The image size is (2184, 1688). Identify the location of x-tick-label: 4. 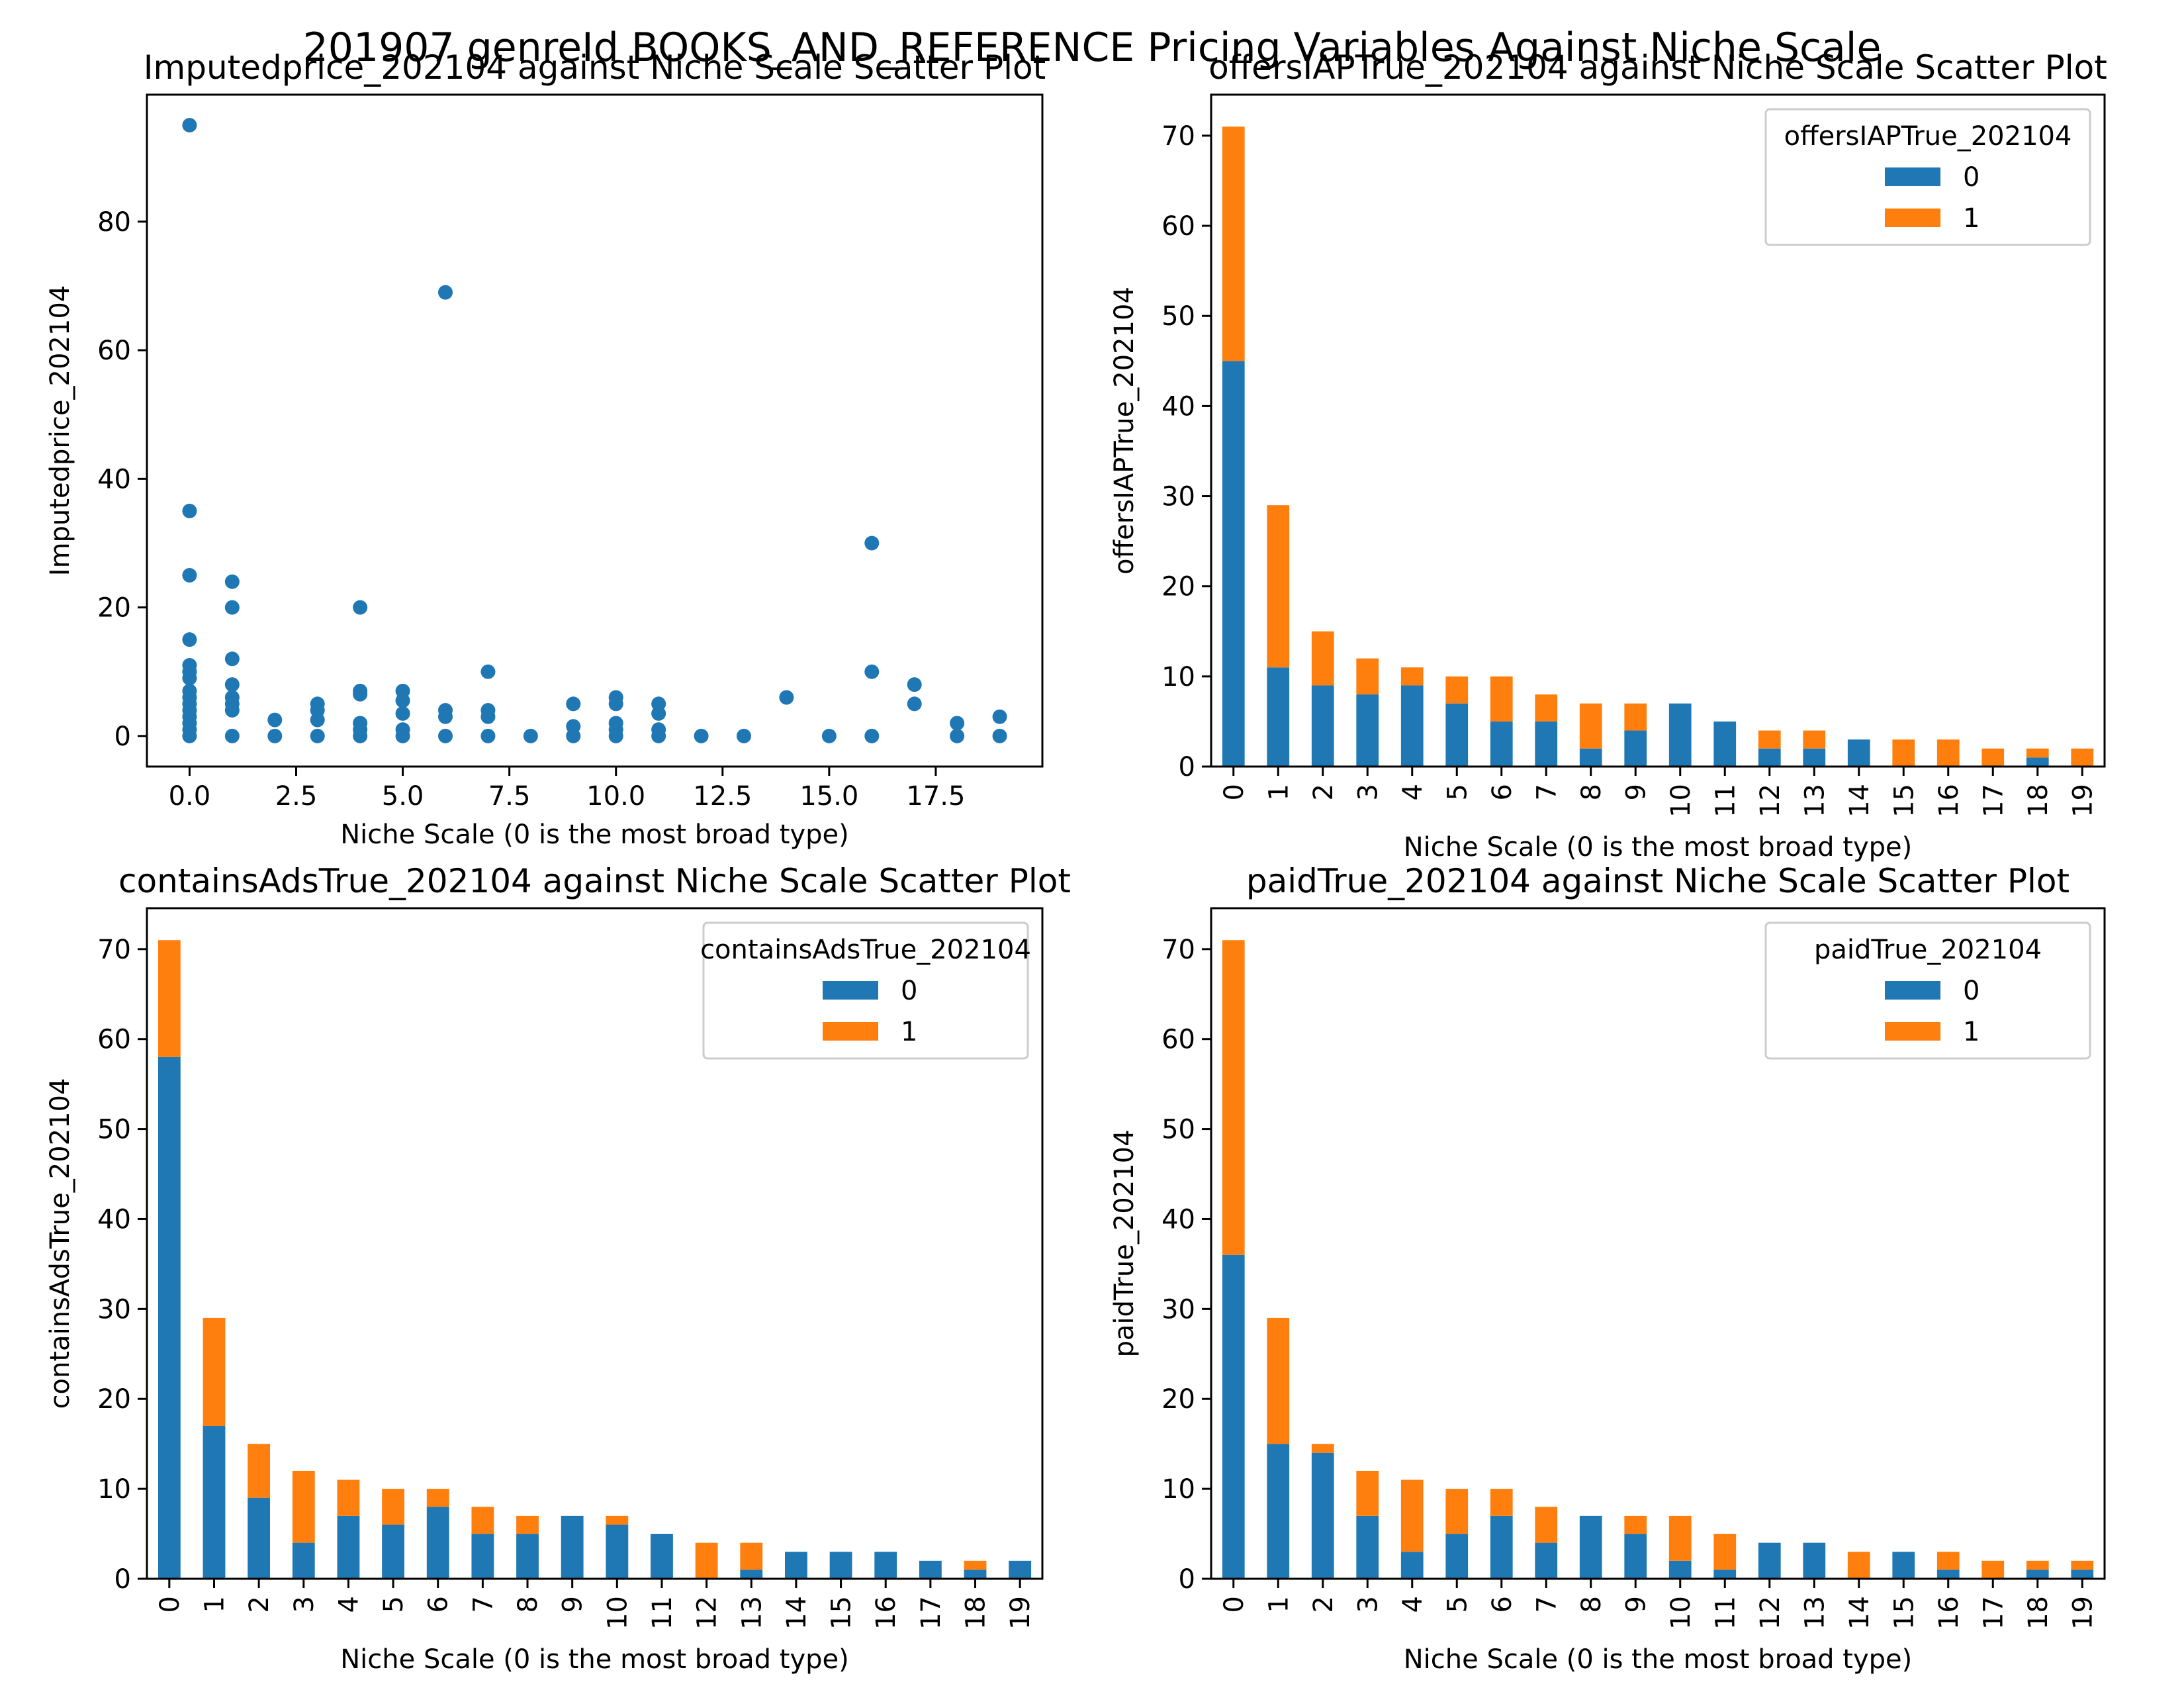
(349, 1605).